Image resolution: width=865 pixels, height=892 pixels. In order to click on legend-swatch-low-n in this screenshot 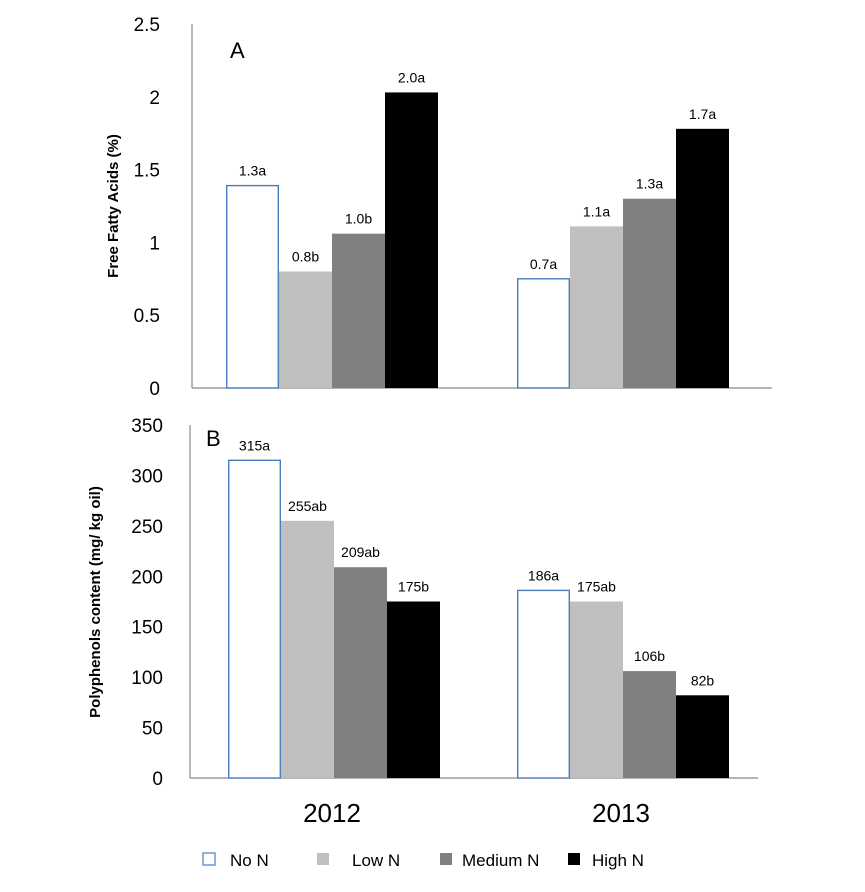, I will do `click(323, 859)`.